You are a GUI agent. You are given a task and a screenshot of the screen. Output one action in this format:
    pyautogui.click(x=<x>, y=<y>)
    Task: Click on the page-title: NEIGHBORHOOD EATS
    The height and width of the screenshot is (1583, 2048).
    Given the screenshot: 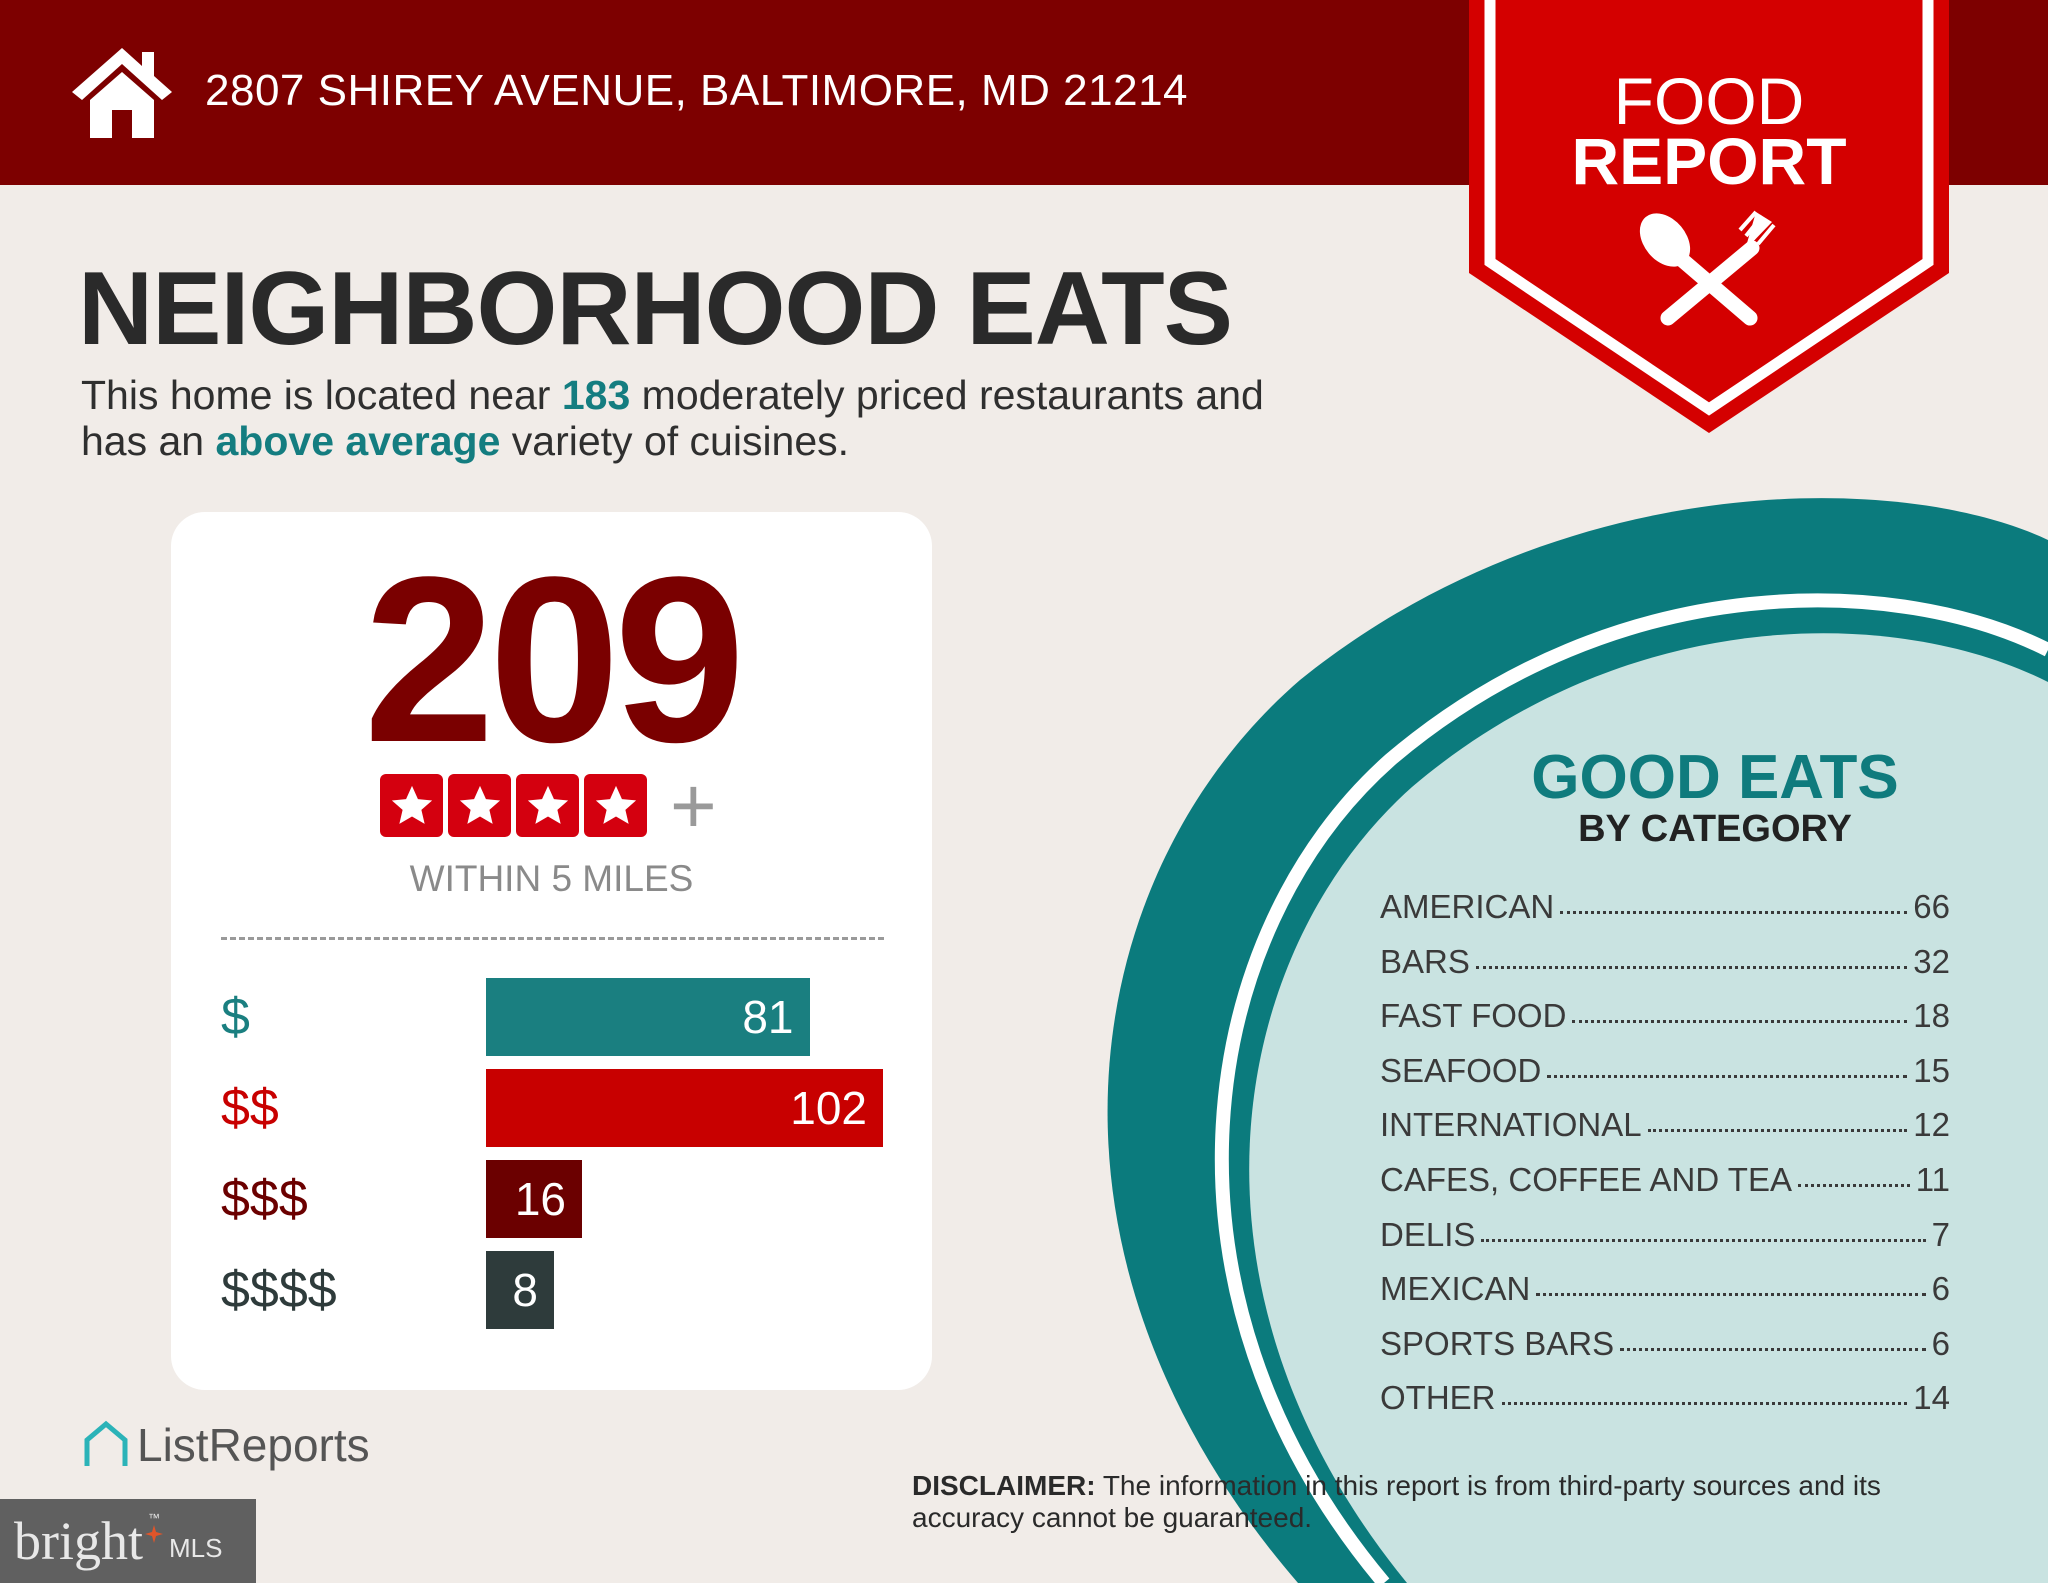 What is the action you would take?
    pyautogui.click(x=655, y=309)
    